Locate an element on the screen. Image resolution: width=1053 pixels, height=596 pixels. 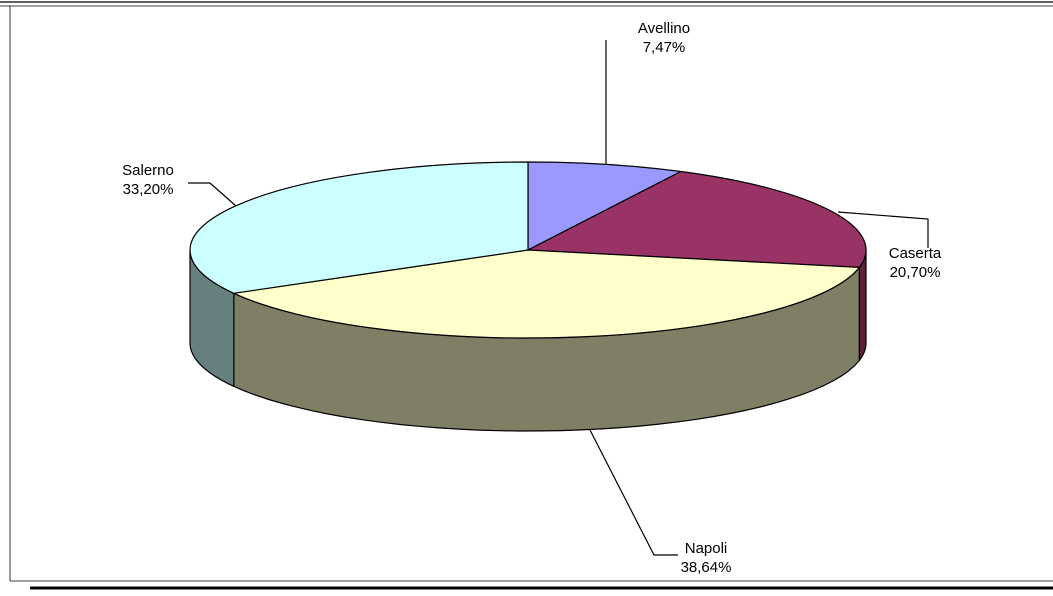
data-label-value-napoli: 38,64% is located at coordinates (706, 567).